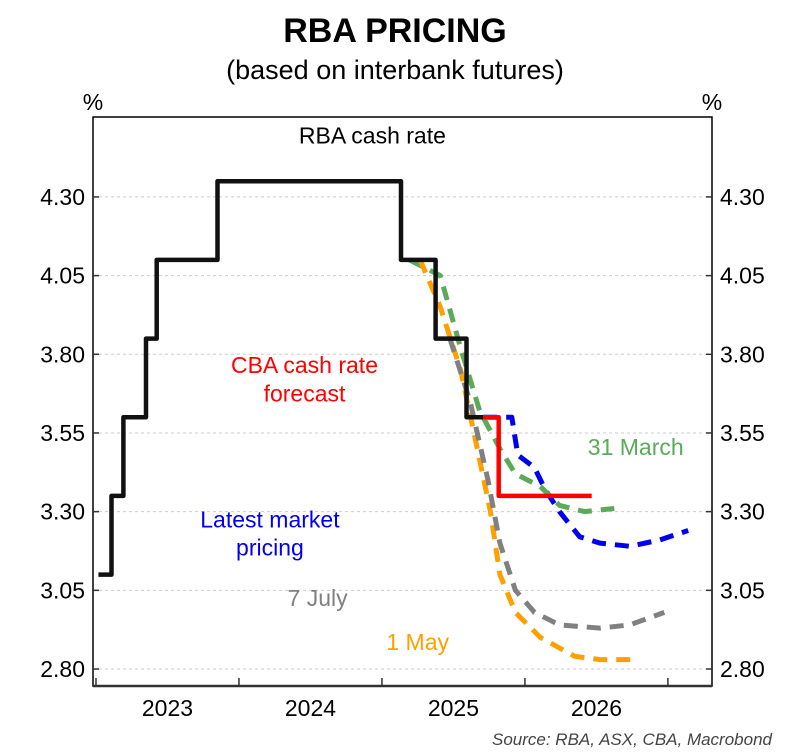  What do you see at coordinates (62, 669) in the screenshot?
I see `y-tick-label-left: 2.80` at bounding box center [62, 669].